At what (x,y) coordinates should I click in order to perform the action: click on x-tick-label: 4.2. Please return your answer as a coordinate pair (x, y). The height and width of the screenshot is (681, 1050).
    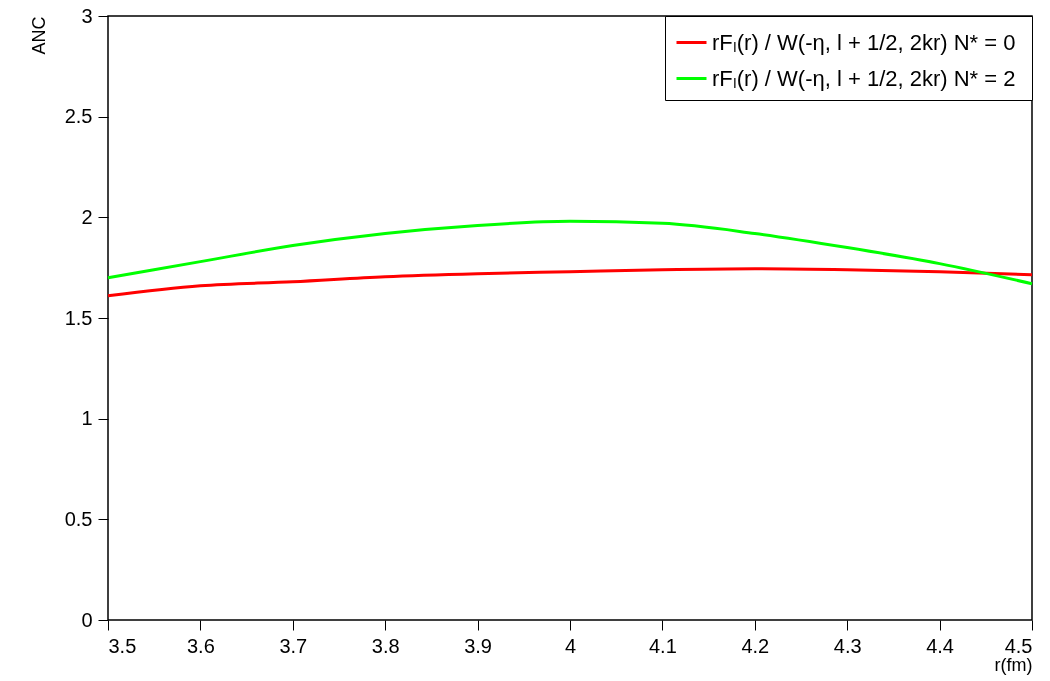
    Looking at the image, I should click on (755, 645).